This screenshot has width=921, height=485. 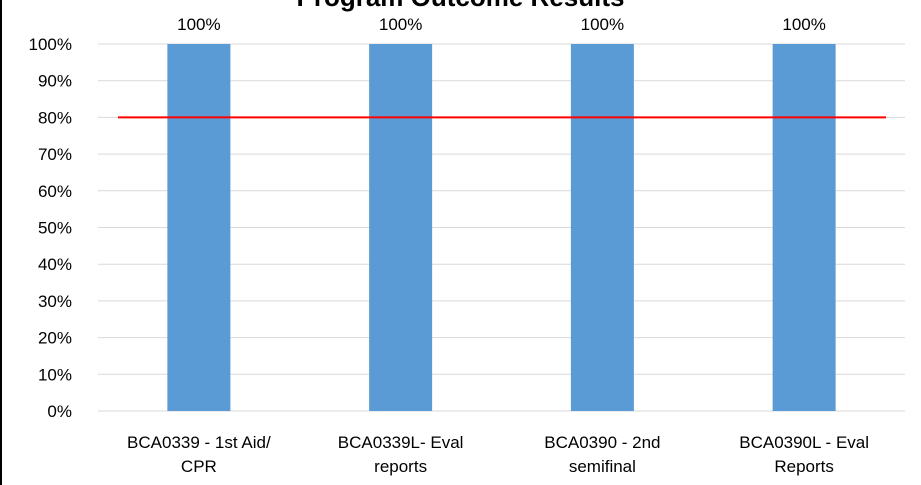 I want to click on x-tick-label: BCA0339 - 1st Aid/, so click(x=199, y=442).